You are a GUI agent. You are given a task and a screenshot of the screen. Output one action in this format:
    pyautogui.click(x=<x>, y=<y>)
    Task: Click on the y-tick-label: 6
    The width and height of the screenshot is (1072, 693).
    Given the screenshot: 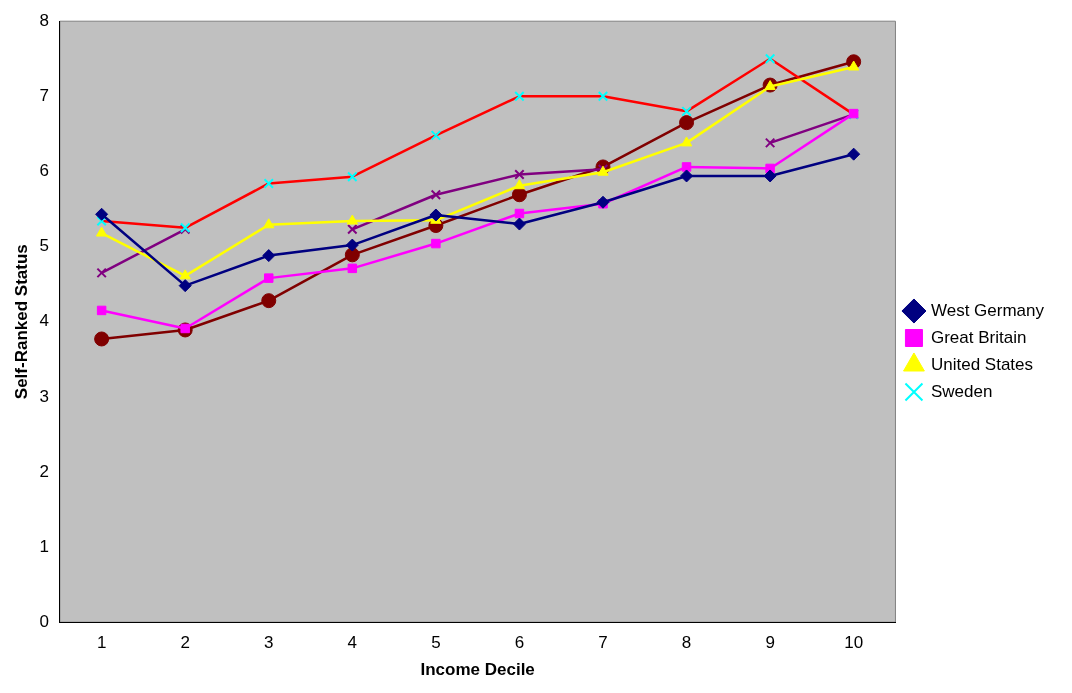 What is the action you would take?
    pyautogui.click(x=44, y=171)
    